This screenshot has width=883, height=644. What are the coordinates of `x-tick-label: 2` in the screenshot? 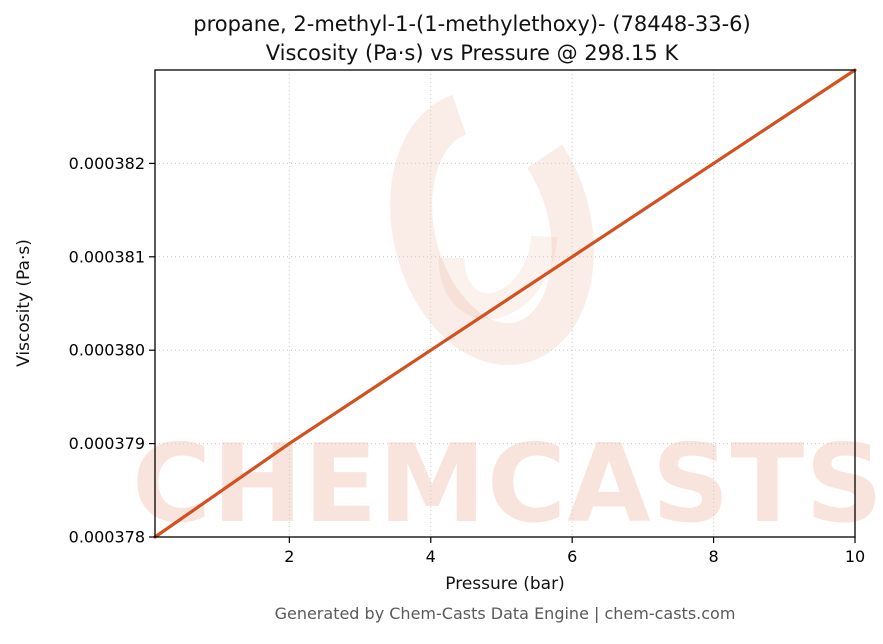 It's located at (289, 556).